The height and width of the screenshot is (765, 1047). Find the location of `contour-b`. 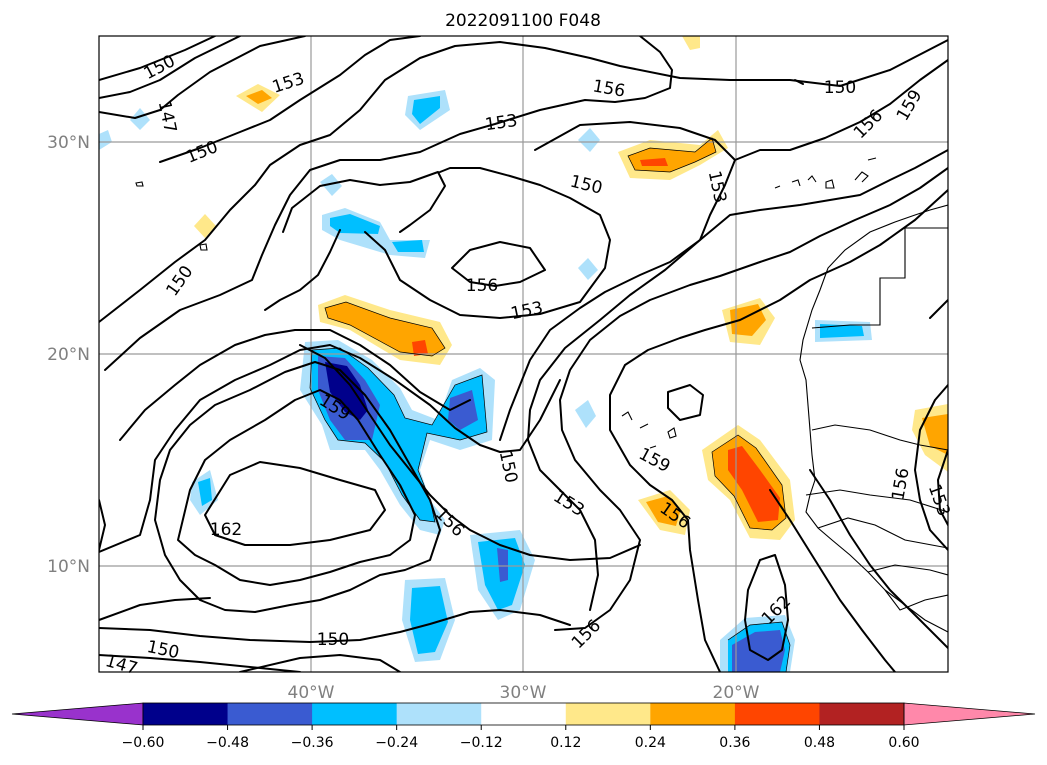

contour-b is located at coordinates (170, 67).